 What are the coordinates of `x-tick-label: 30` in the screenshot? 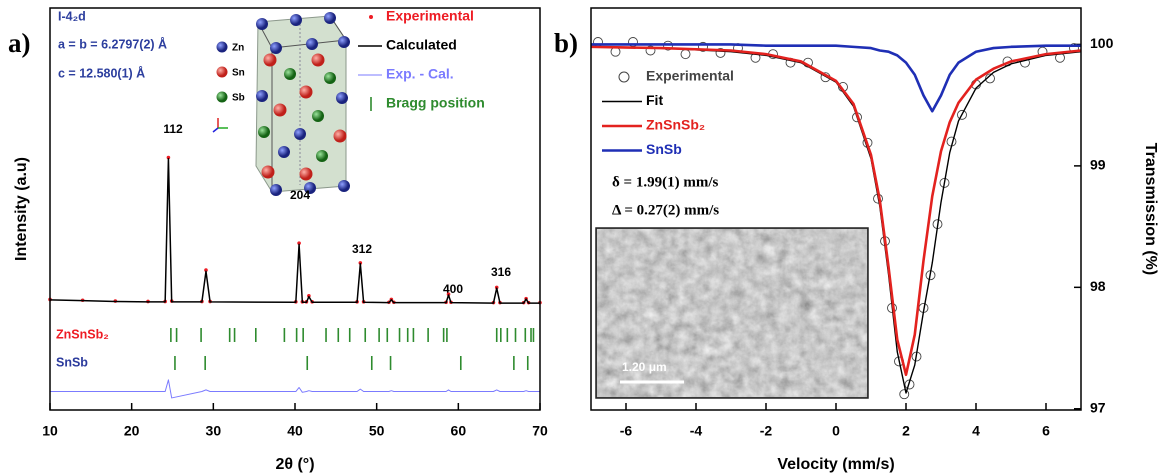 It's located at (214, 431).